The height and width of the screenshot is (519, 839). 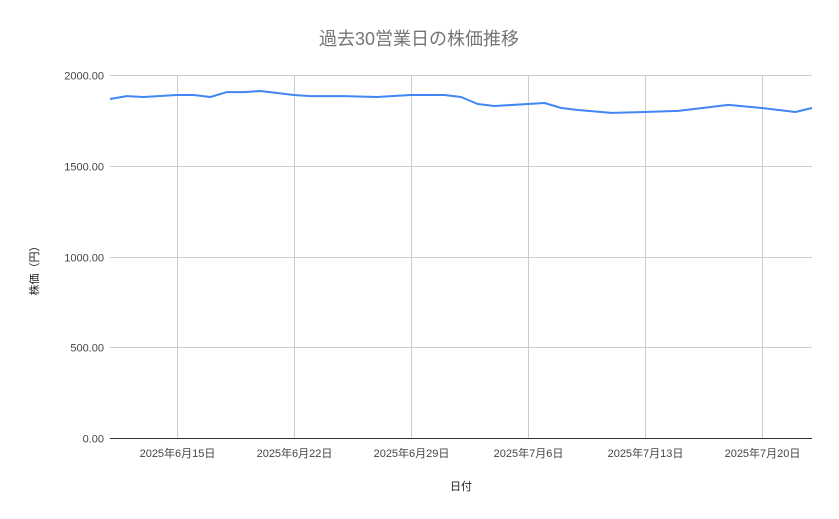 I want to click on x-axis-label: 日付, so click(x=461, y=486).